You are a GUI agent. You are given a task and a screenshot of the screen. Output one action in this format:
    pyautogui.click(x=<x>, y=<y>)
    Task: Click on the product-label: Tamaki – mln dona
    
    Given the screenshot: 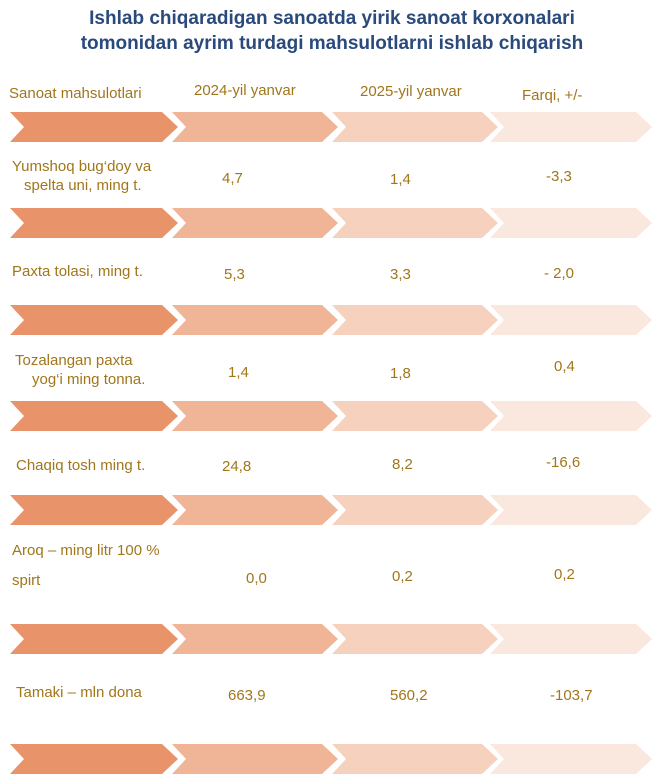 What is the action you would take?
    pyautogui.click(x=106, y=692)
    